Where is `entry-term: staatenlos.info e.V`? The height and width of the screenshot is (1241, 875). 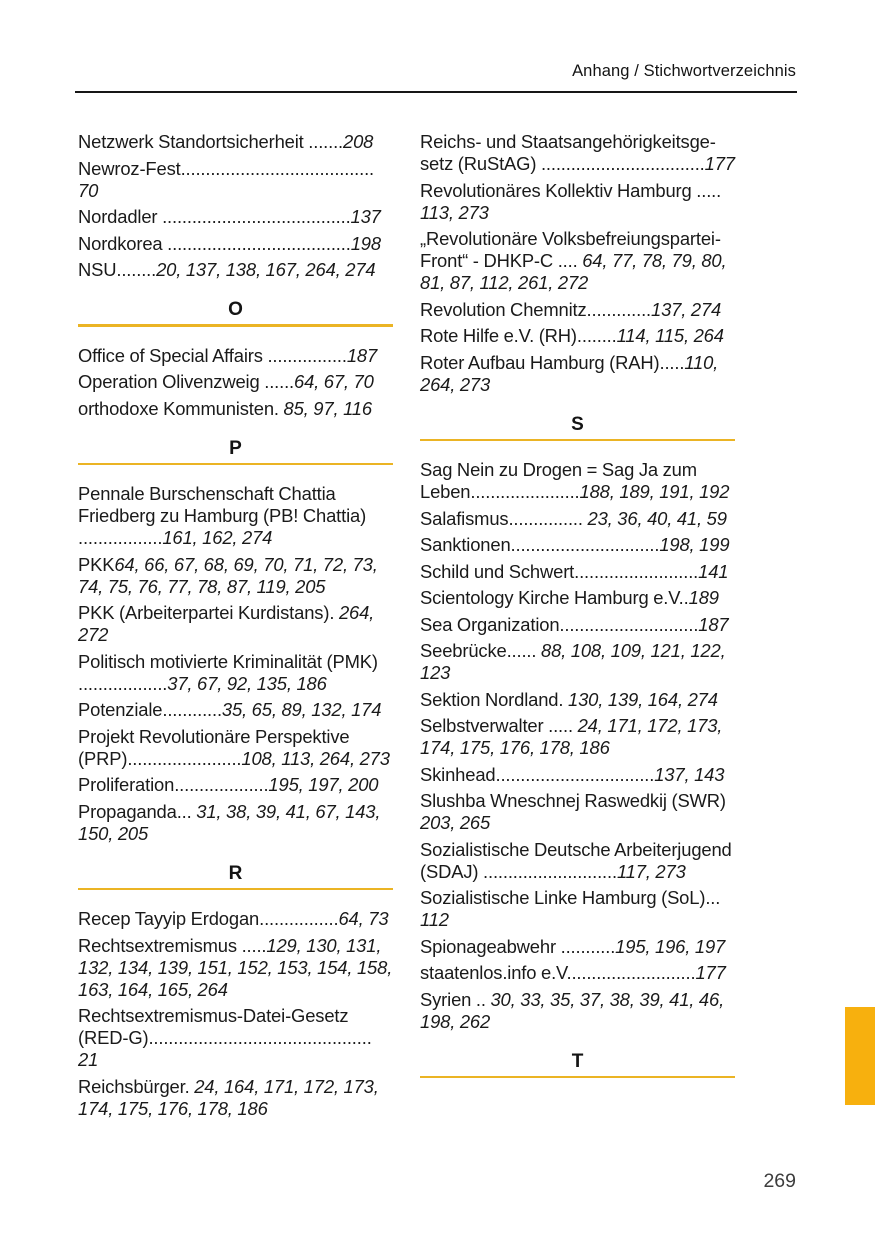 entry-term: staatenlos.info e.V is located at coordinates (493, 972).